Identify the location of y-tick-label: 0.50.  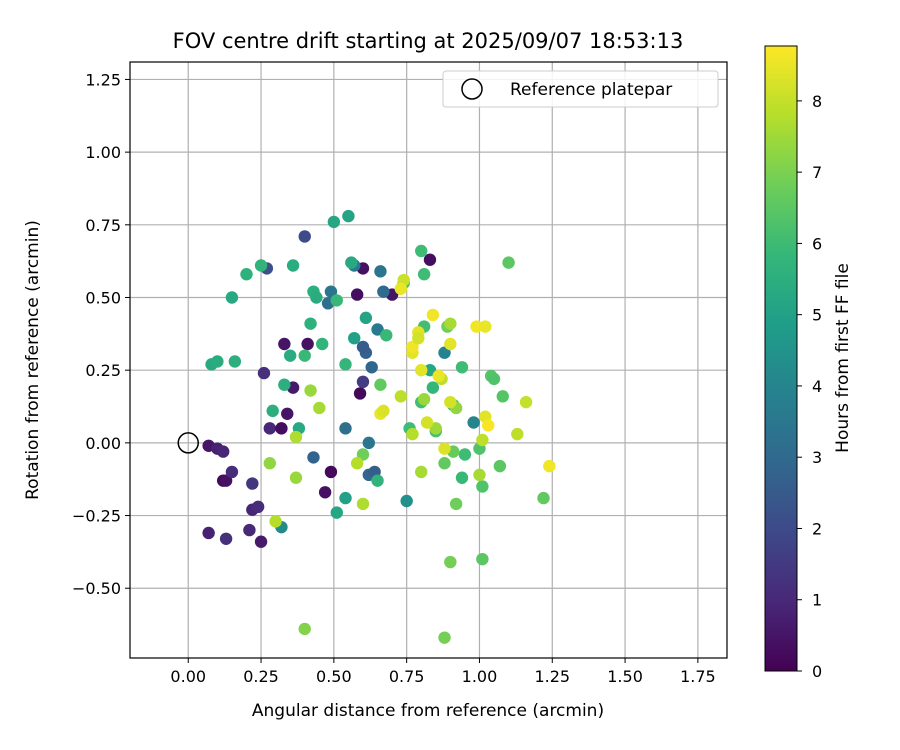
(103, 297).